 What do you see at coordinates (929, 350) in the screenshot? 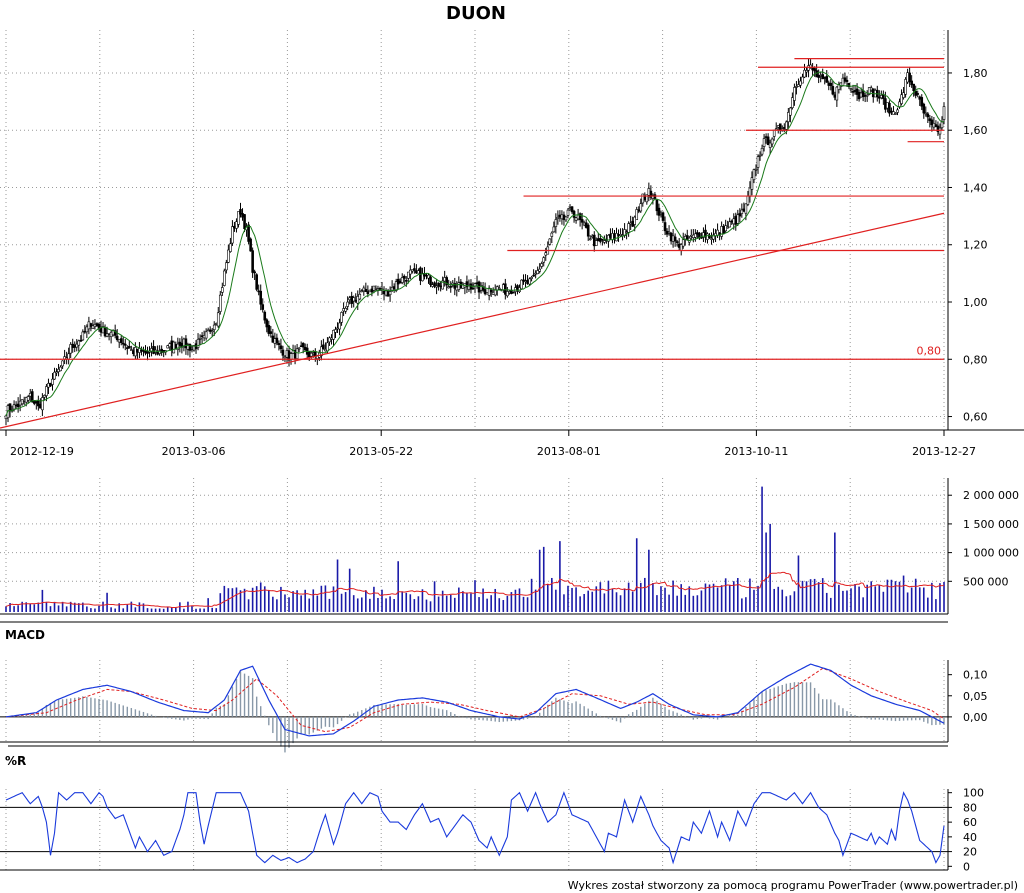
I see `trend-line-label: 0,80` at bounding box center [929, 350].